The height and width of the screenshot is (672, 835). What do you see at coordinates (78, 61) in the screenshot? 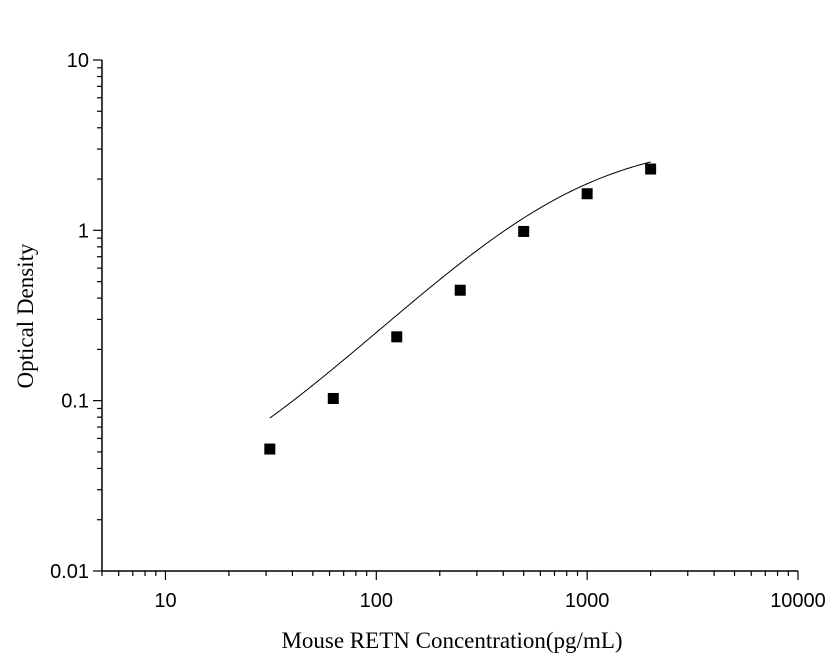
I see `y-tick-label: 10` at bounding box center [78, 61].